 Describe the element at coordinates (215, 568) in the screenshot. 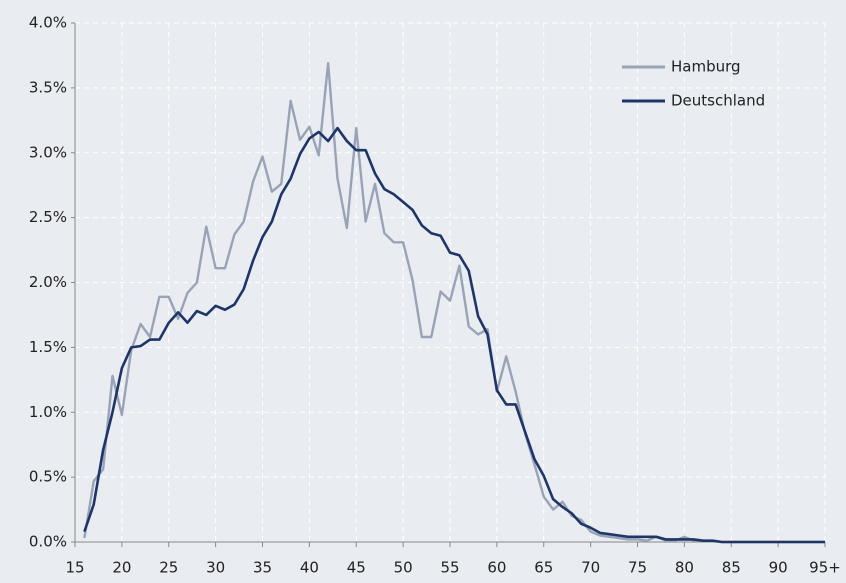

I see `x-tick-label: 30` at that location.